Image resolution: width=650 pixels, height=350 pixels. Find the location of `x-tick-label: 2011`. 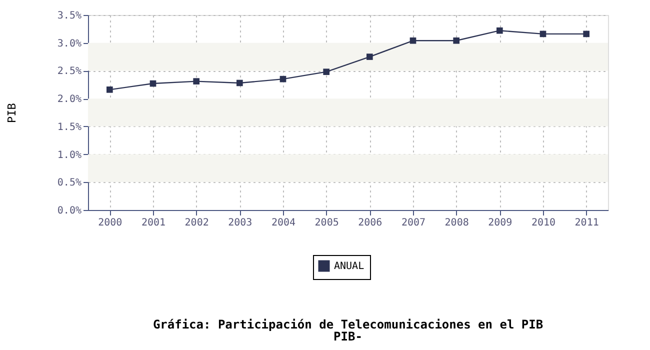

x-tick-label: 2011 is located at coordinates (586, 223).